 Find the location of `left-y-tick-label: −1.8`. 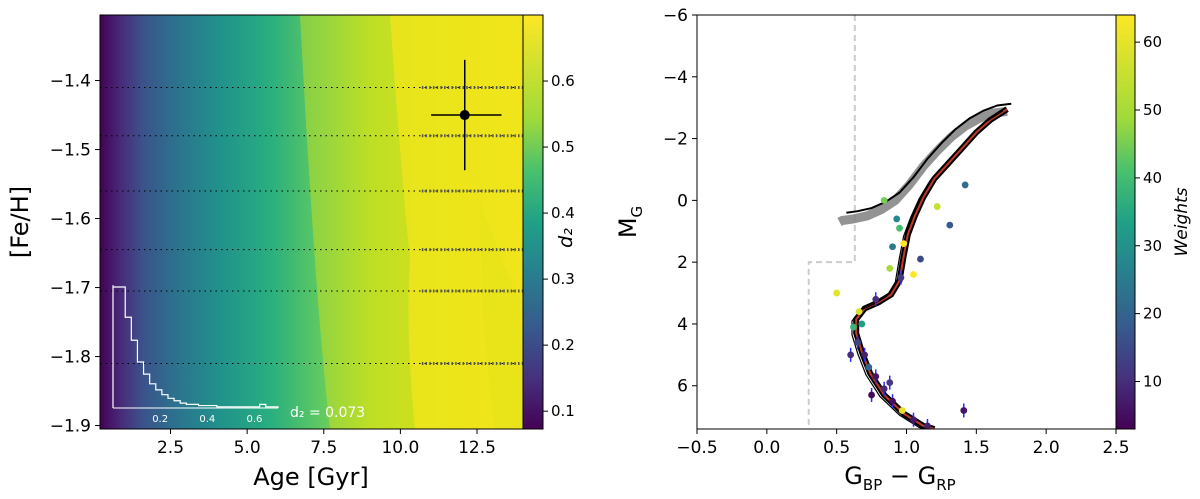

left-y-tick-label: −1.8 is located at coordinates (70, 358).